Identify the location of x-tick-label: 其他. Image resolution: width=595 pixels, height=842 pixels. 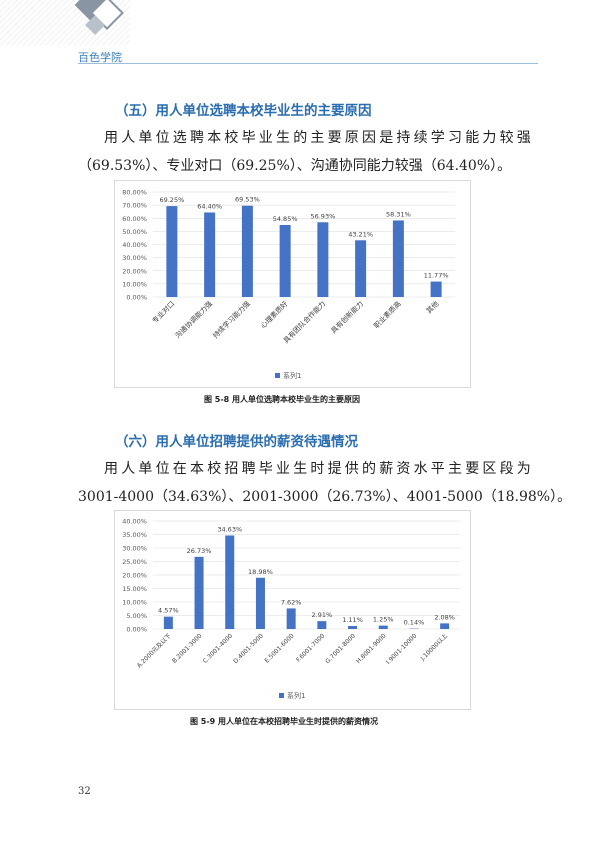
(432, 307).